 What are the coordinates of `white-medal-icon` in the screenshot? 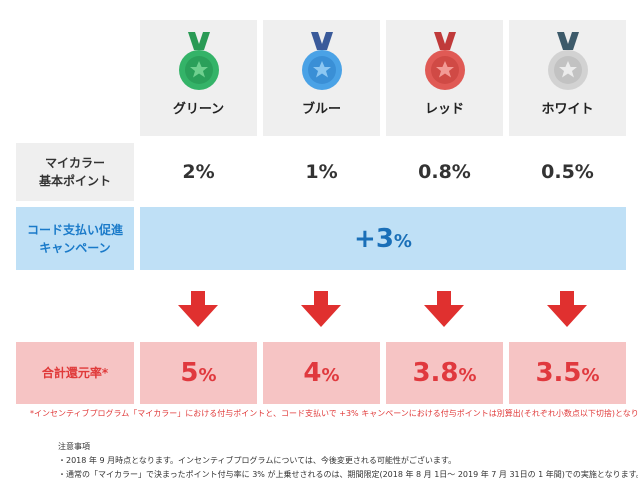 It's located at (567, 61).